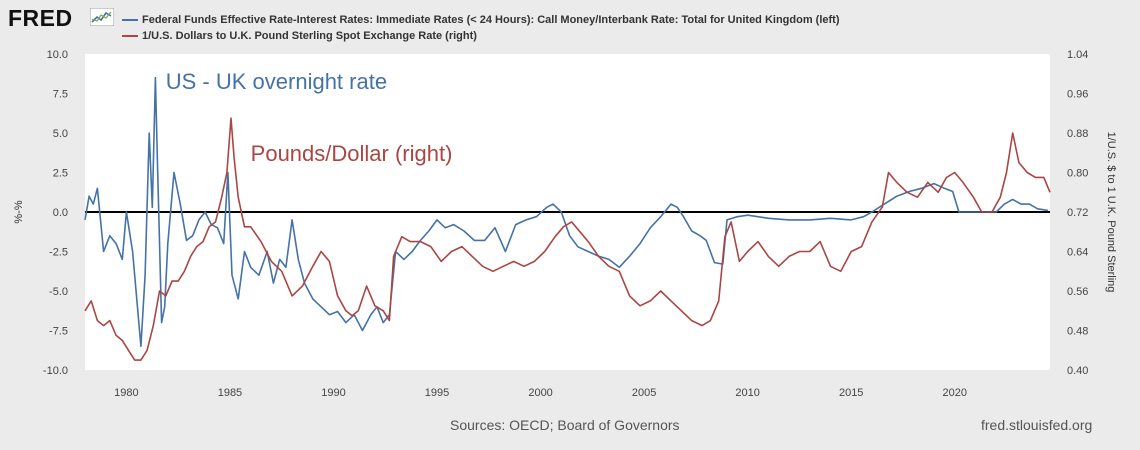 The image size is (1140, 450). I want to click on left-axis-ticks: 10.0 7.5 5.0 2.5 0.0 -2.5 -5.0 -7.5 -10.0, so click(55, 213).